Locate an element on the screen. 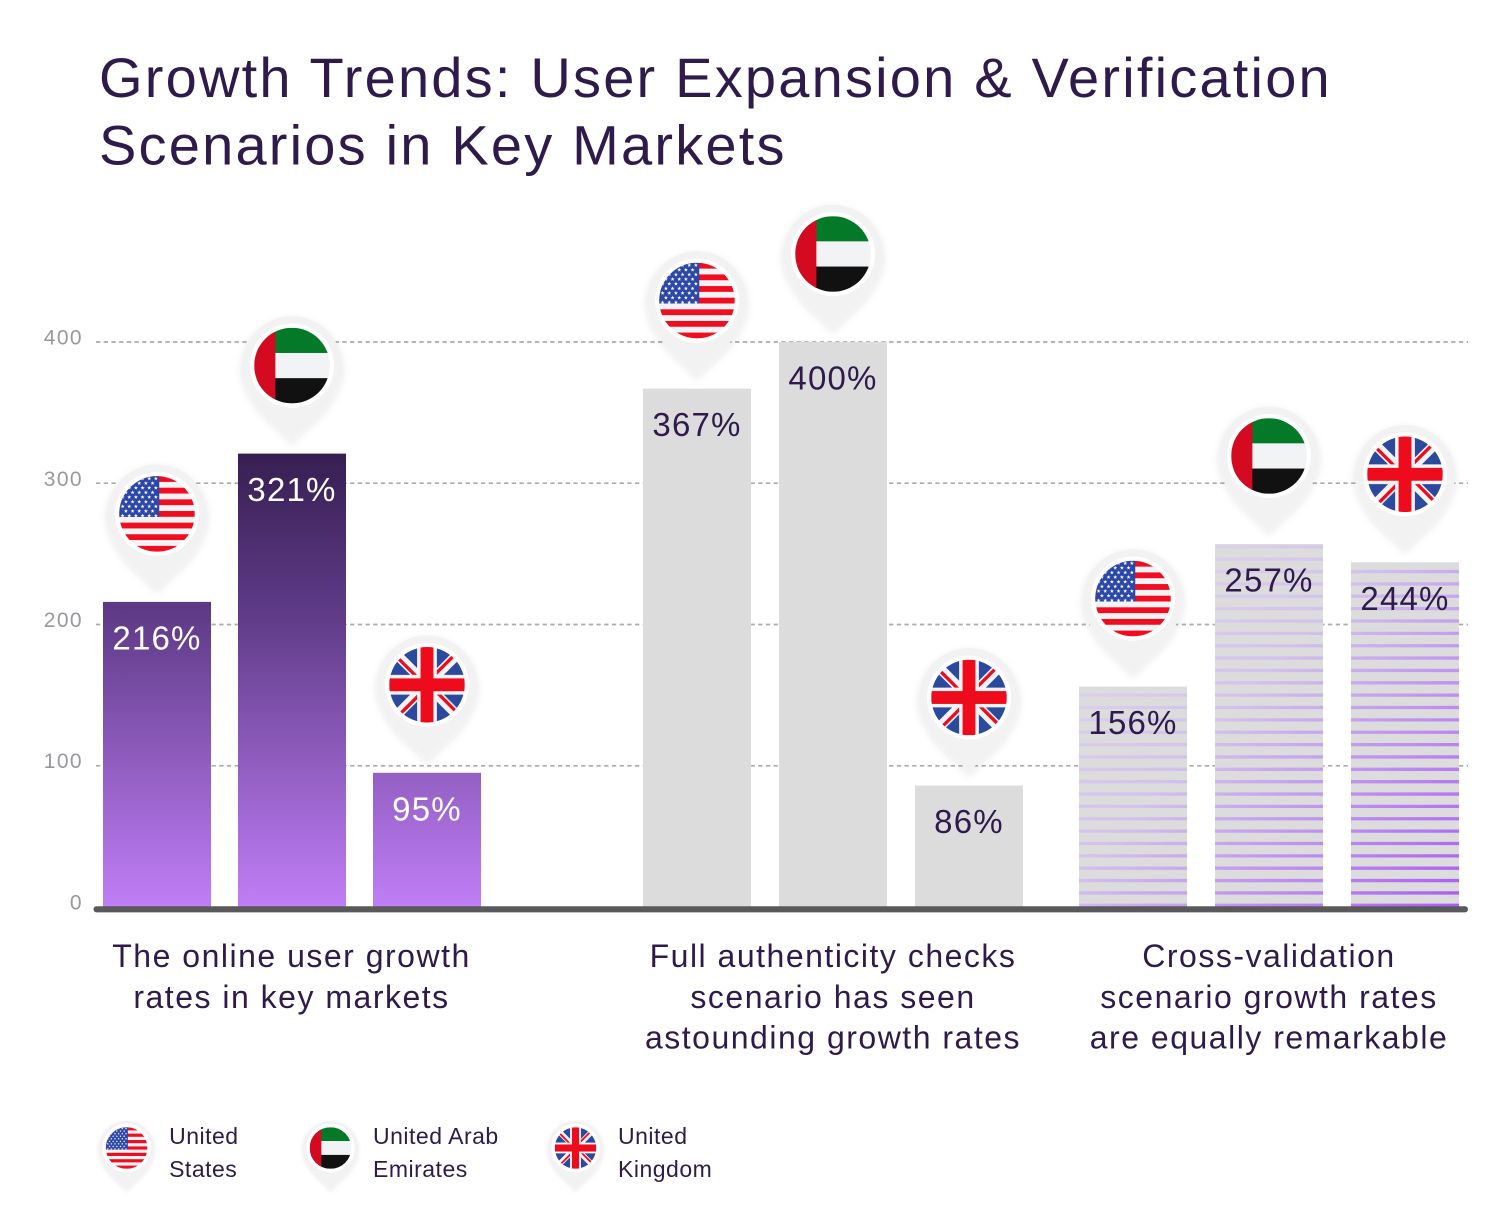  svg-text: Full authenticity checks is located at coordinates (833, 956).